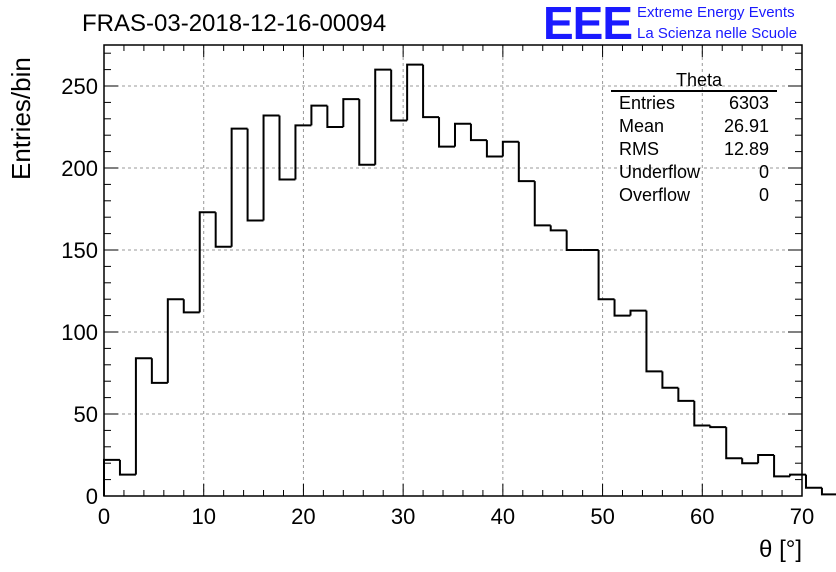 Image resolution: width=836 pixels, height=572 pixels. What do you see at coordinates (602, 516) in the screenshot?
I see `x-tick-label: 50` at bounding box center [602, 516].